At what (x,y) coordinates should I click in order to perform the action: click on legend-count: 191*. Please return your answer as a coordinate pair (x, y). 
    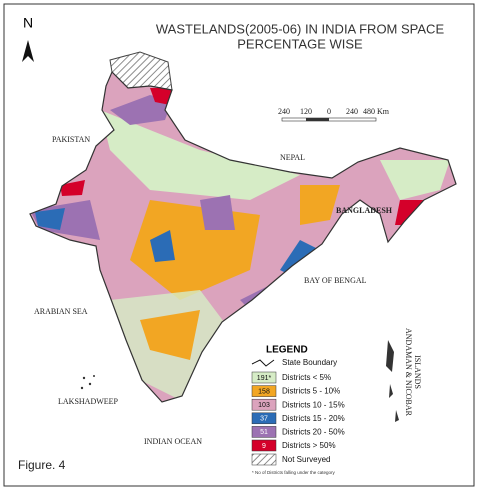
    Looking at the image, I should click on (264, 378).